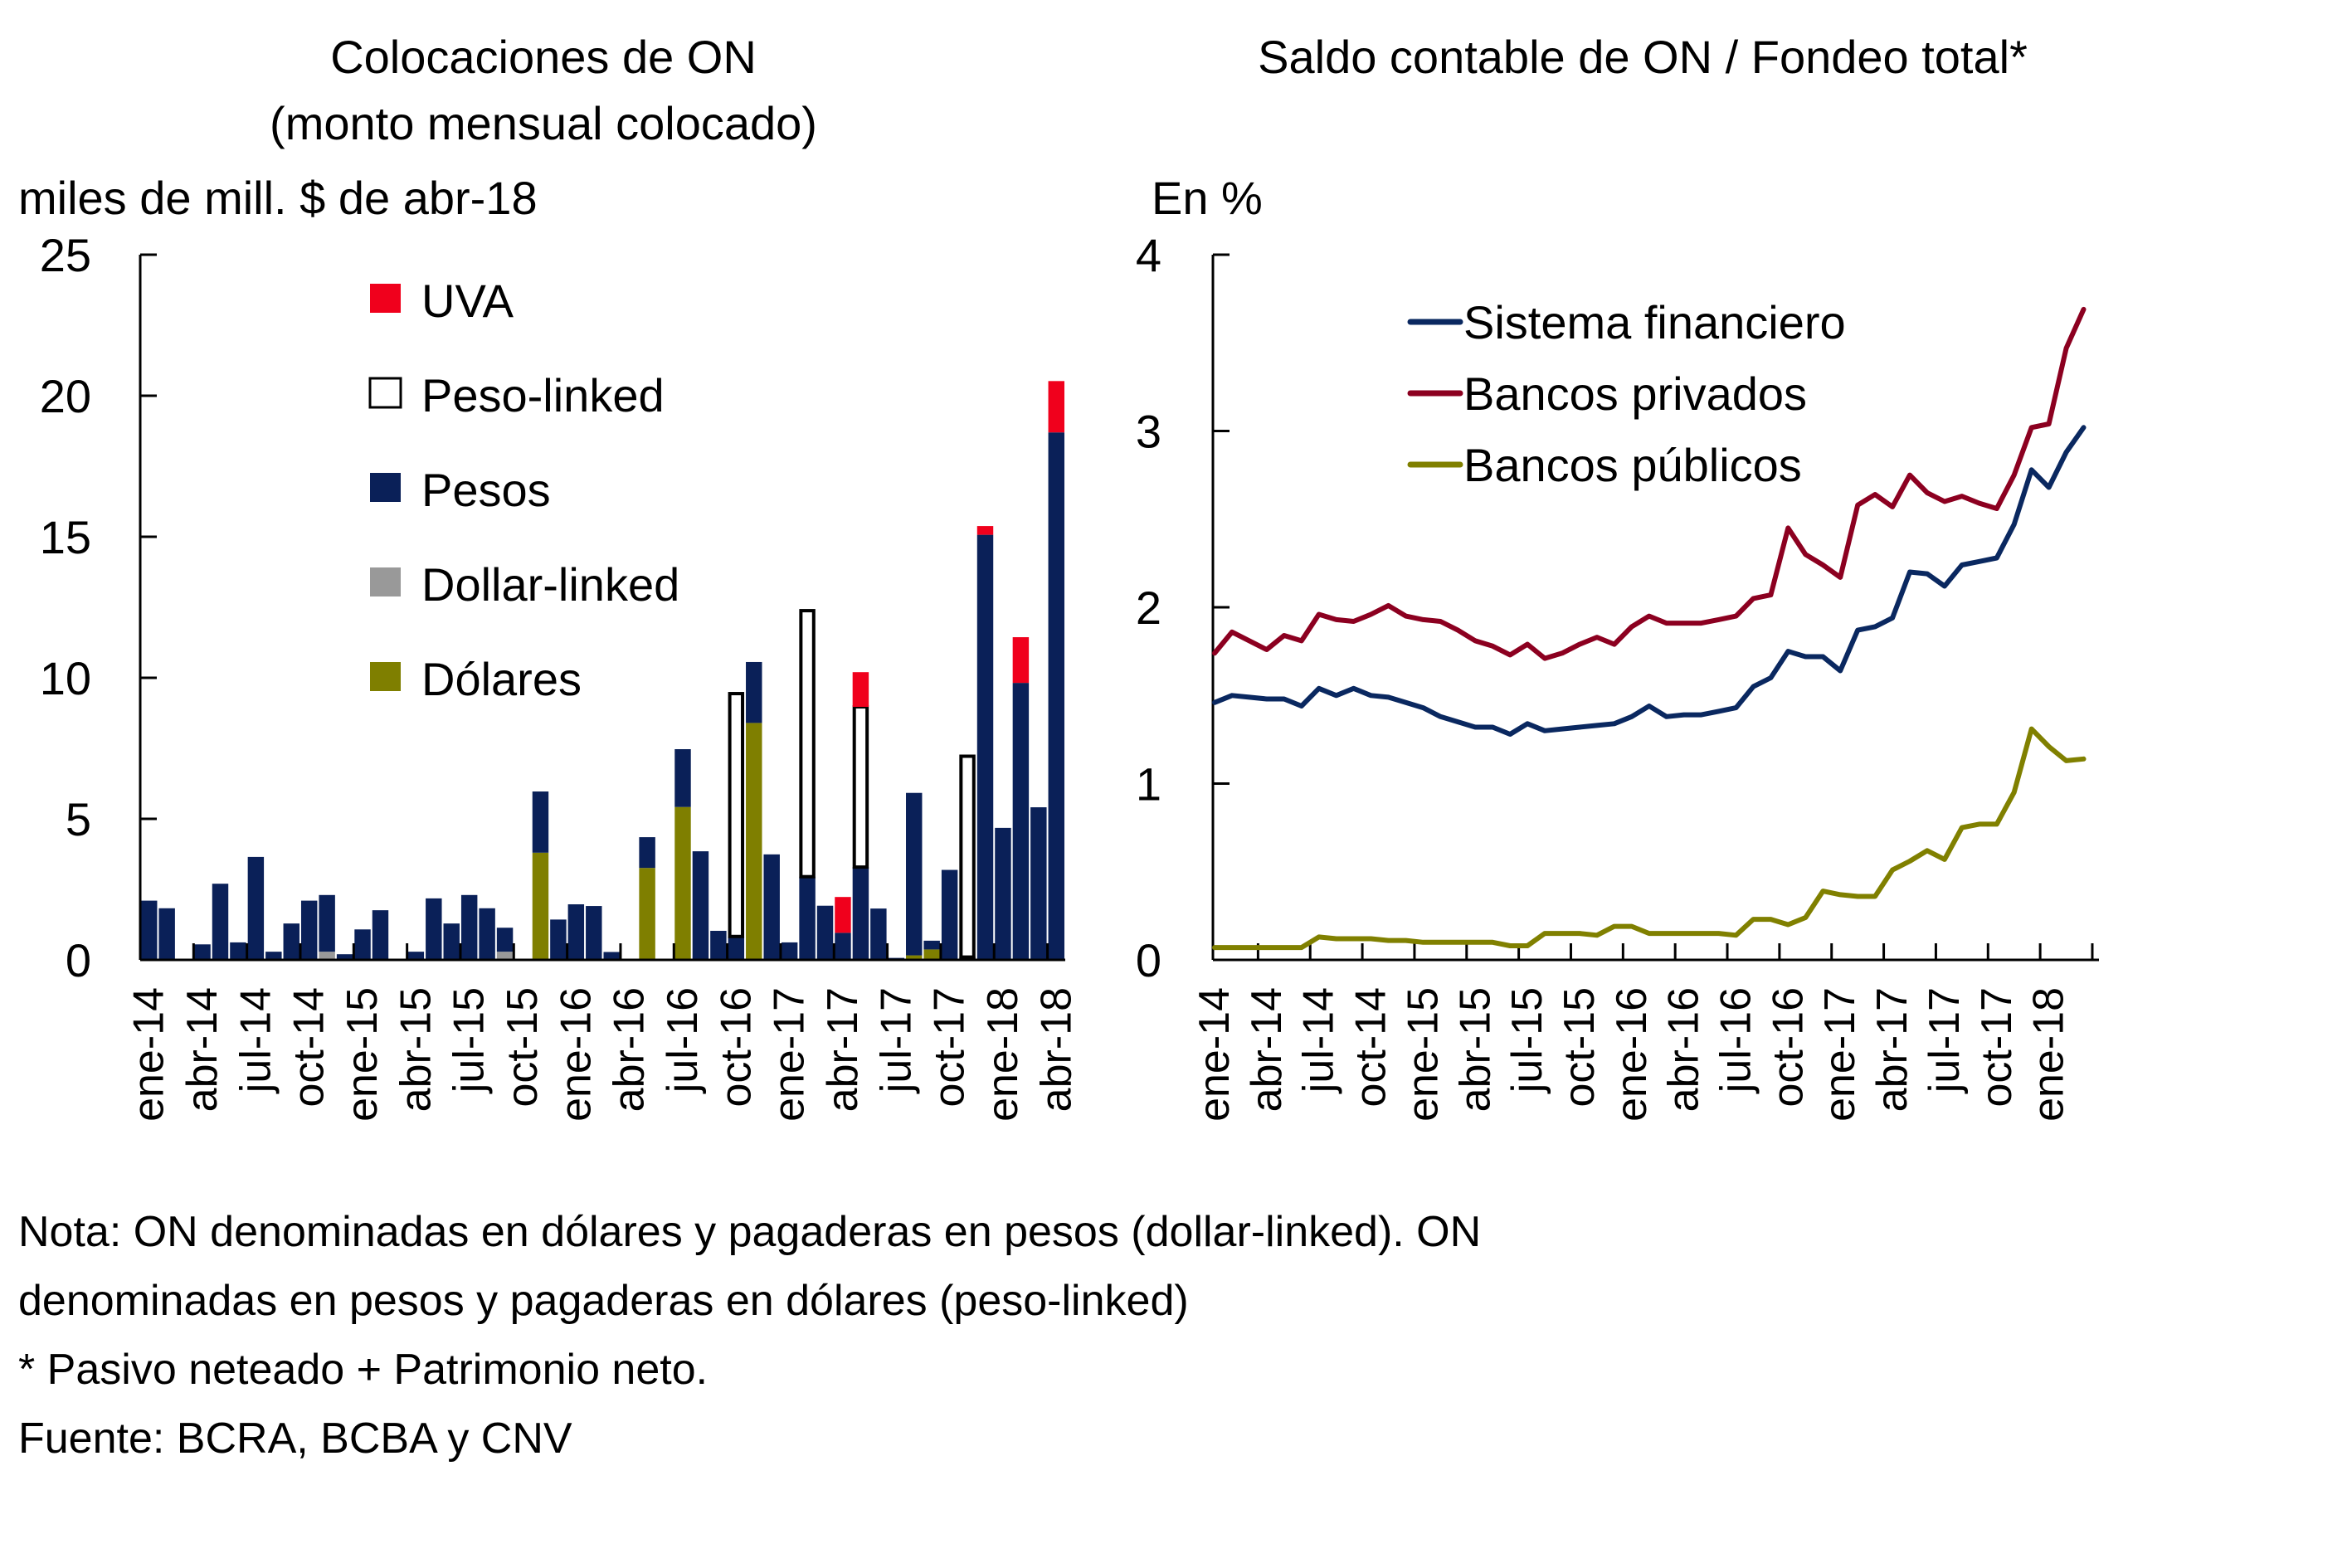 The height and width of the screenshot is (1568, 2352). What do you see at coordinates (1319, 1040) in the screenshot?
I see `line-x-tick-label: jul-14` at bounding box center [1319, 1040].